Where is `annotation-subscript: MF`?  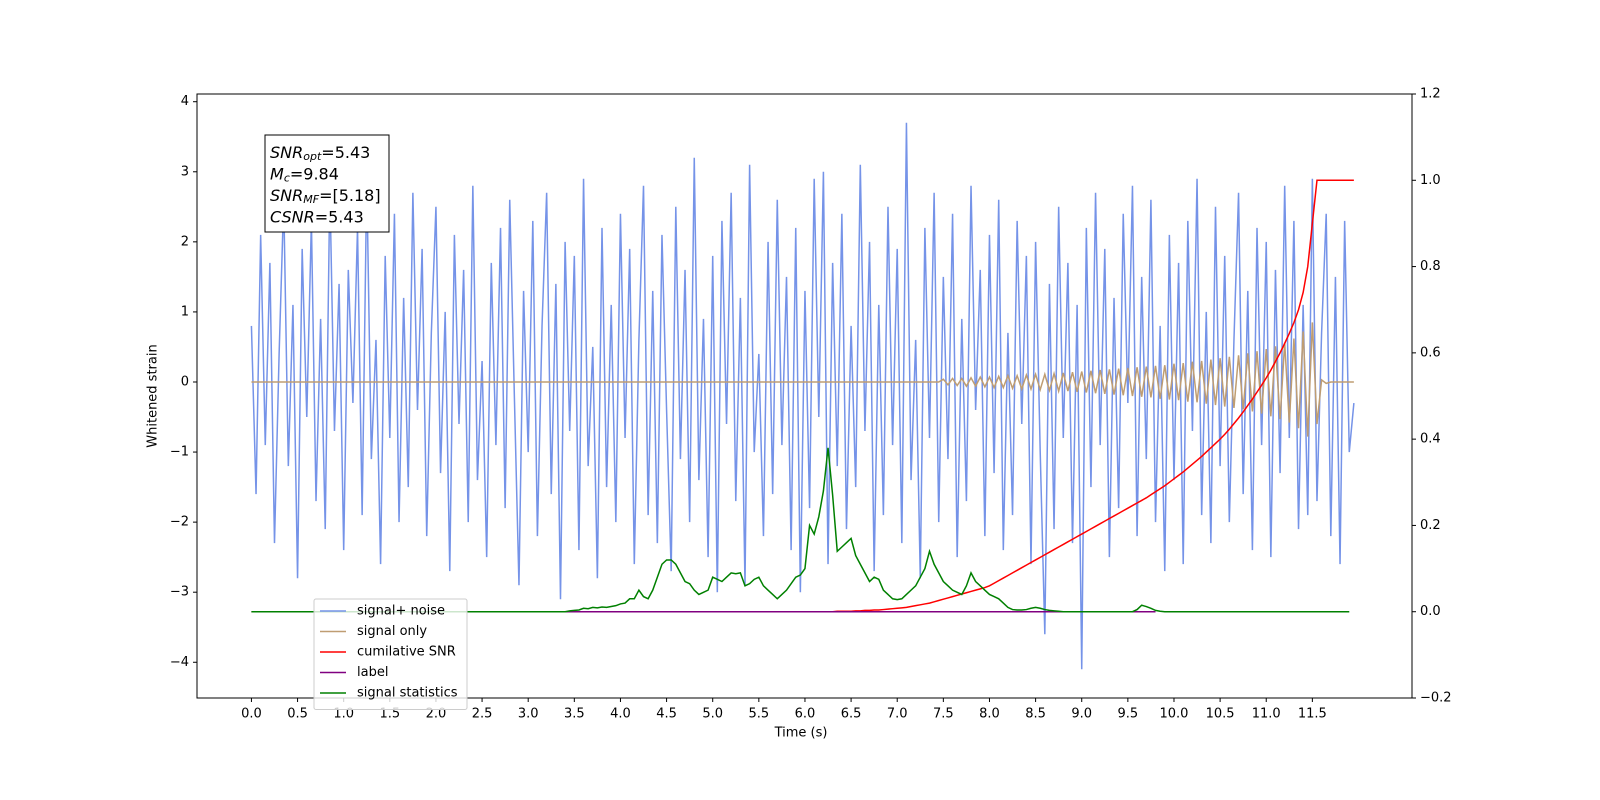
annotation-subscript: MF is located at coordinates (311, 199).